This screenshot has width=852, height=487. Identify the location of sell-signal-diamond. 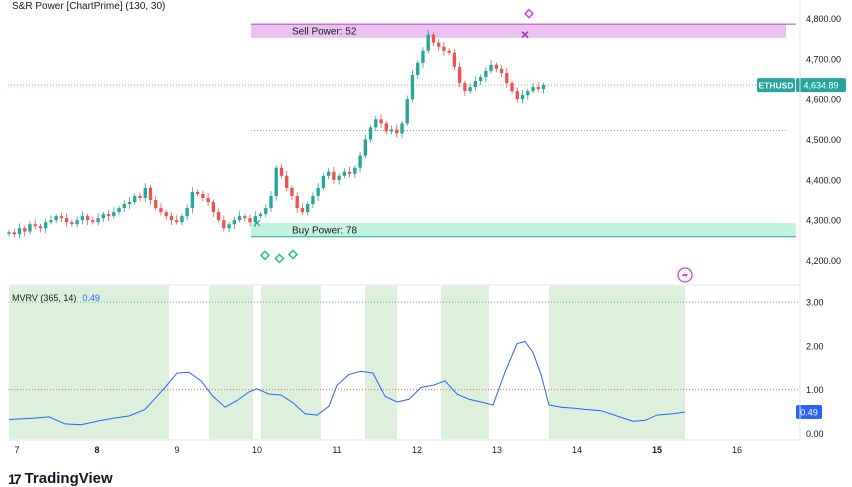
(529, 13).